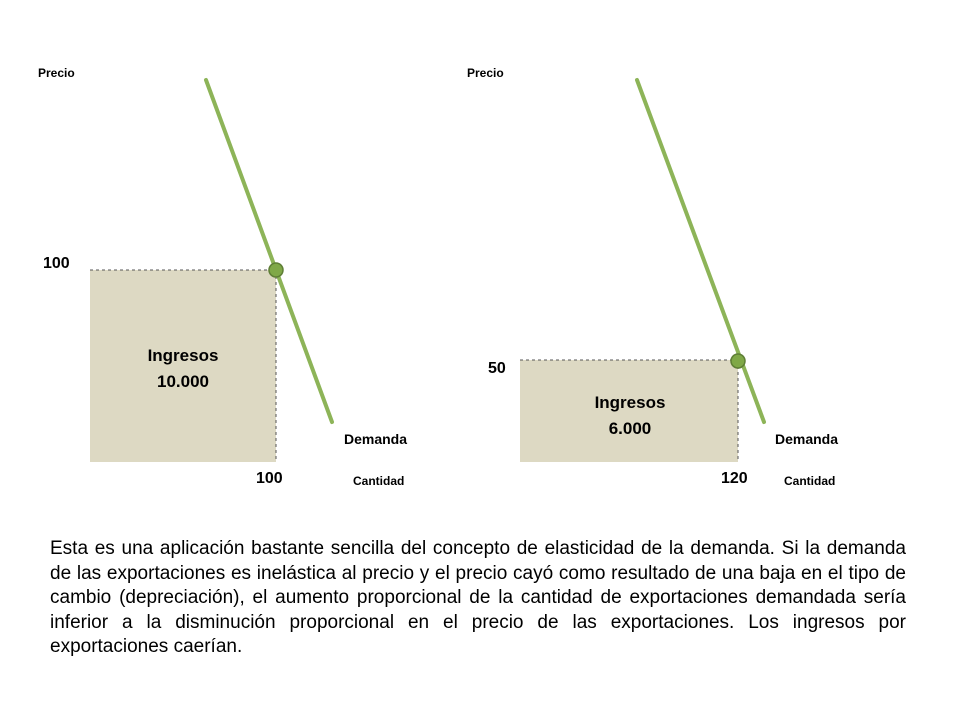 This screenshot has width=960, height=720. I want to click on revenue-area-right, so click(629, 411).